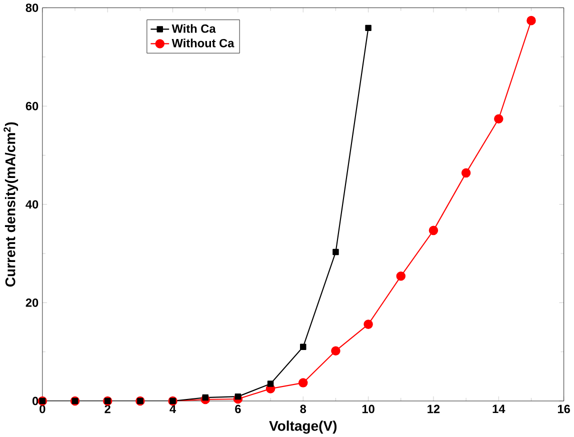 The width and height of the screenshot is (574, 437). What do you see at coordinates (303, 409) in the screenshot?
I see `x-tick-label: 8` at bounding box center [303, 409].